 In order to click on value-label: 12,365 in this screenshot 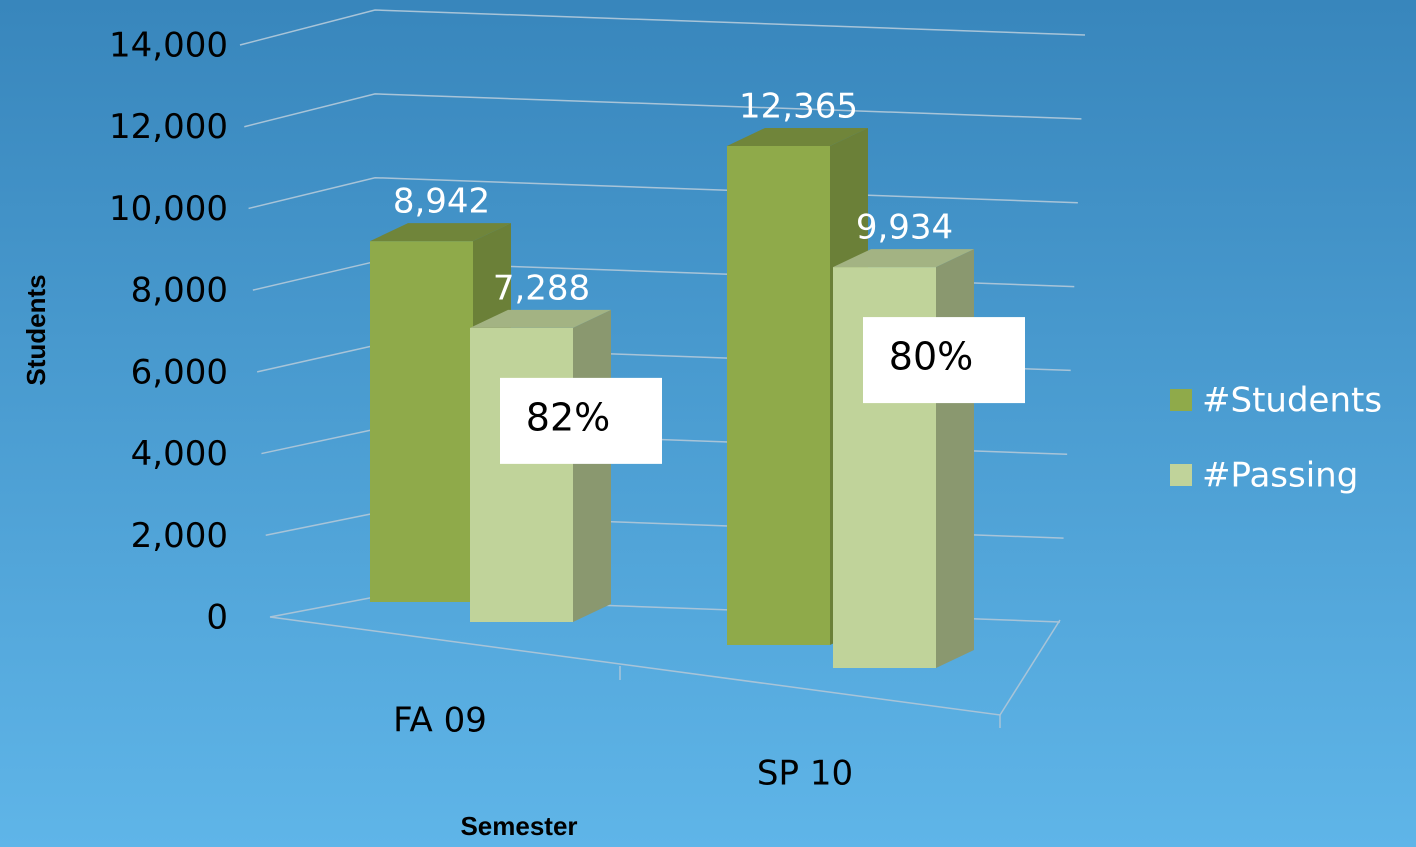, I will do `click(798, 106)`.